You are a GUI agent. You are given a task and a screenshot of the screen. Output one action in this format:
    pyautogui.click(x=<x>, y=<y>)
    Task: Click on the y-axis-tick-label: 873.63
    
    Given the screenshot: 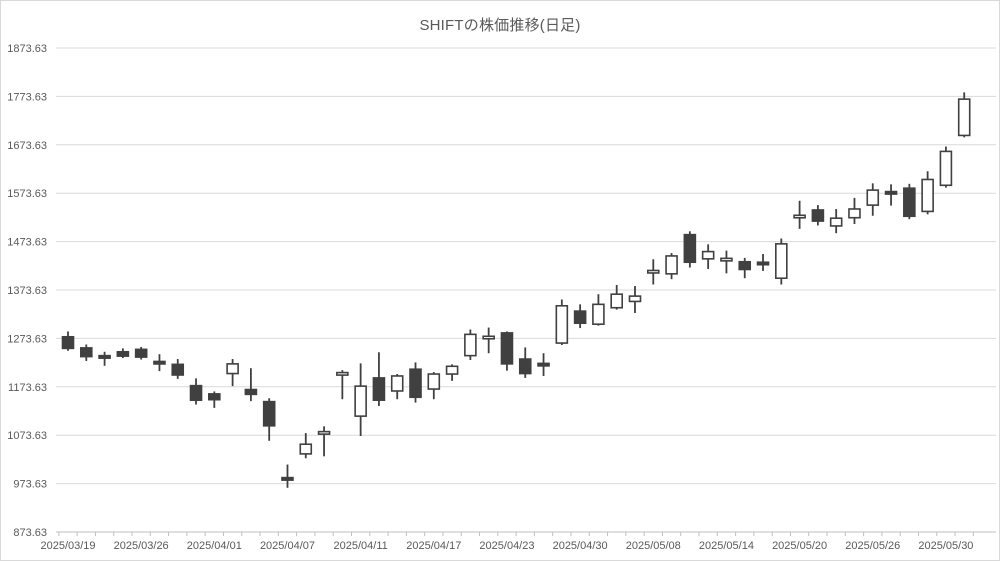 What is the action you would take?
    pyautogui.click(x=30, y=533)
    